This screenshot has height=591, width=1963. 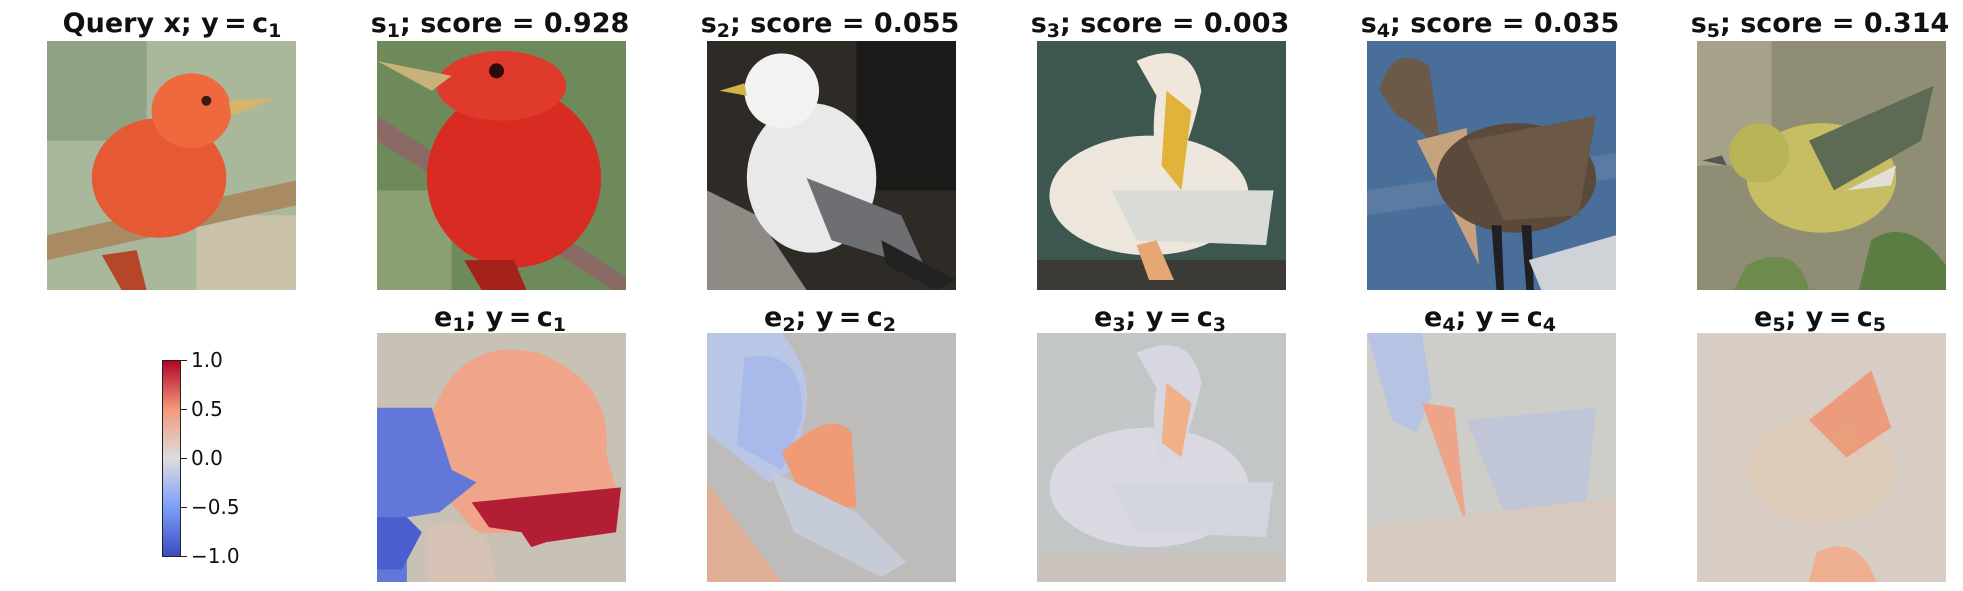 I want to click on sample-title-3: s3; score = 0.003, so click(x=1160, y=25).